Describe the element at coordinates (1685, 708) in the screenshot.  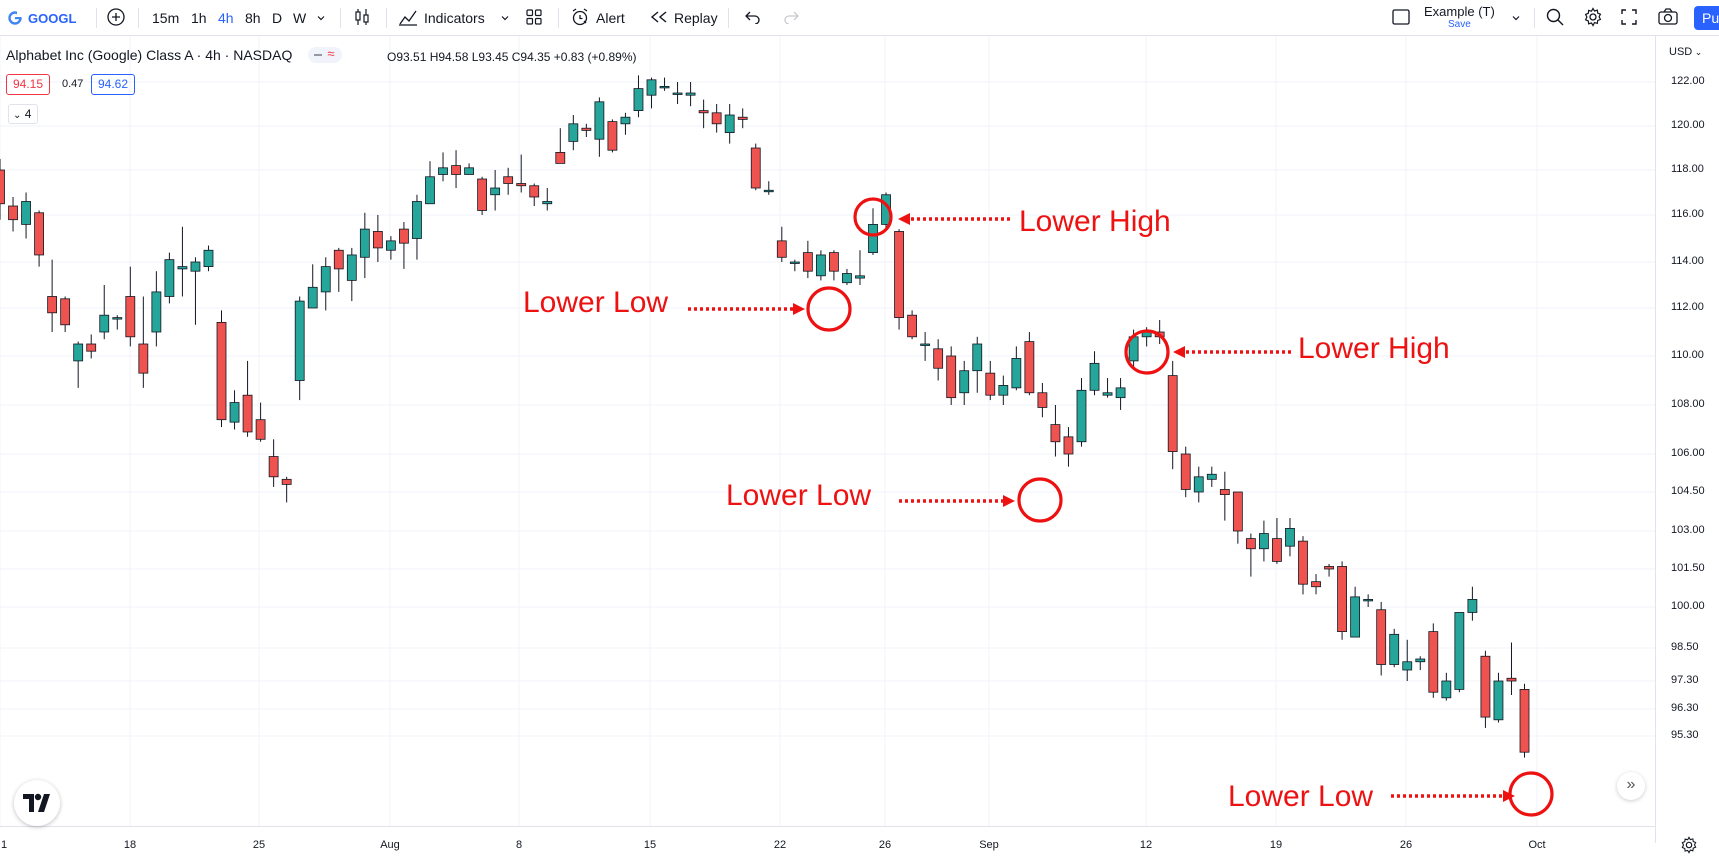
I see `price-tick-label: 96.30` at that location.